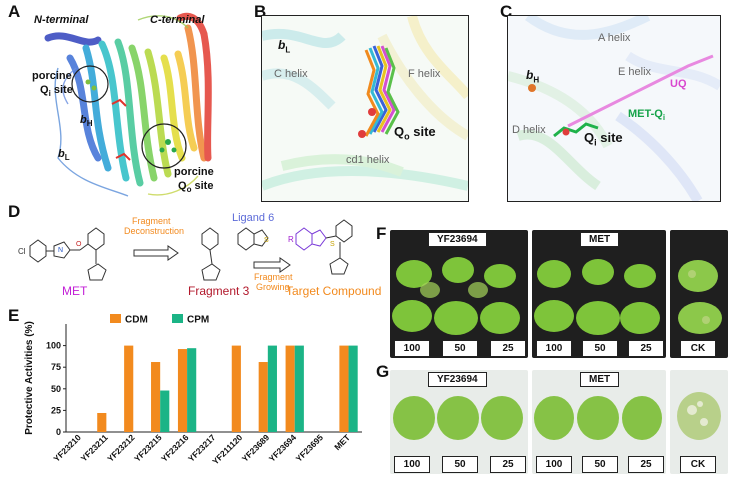 The height and width of the screenshot is (495, 742). I want to click on porcine-qi-label-line2: Qi site, so click(56, 91).